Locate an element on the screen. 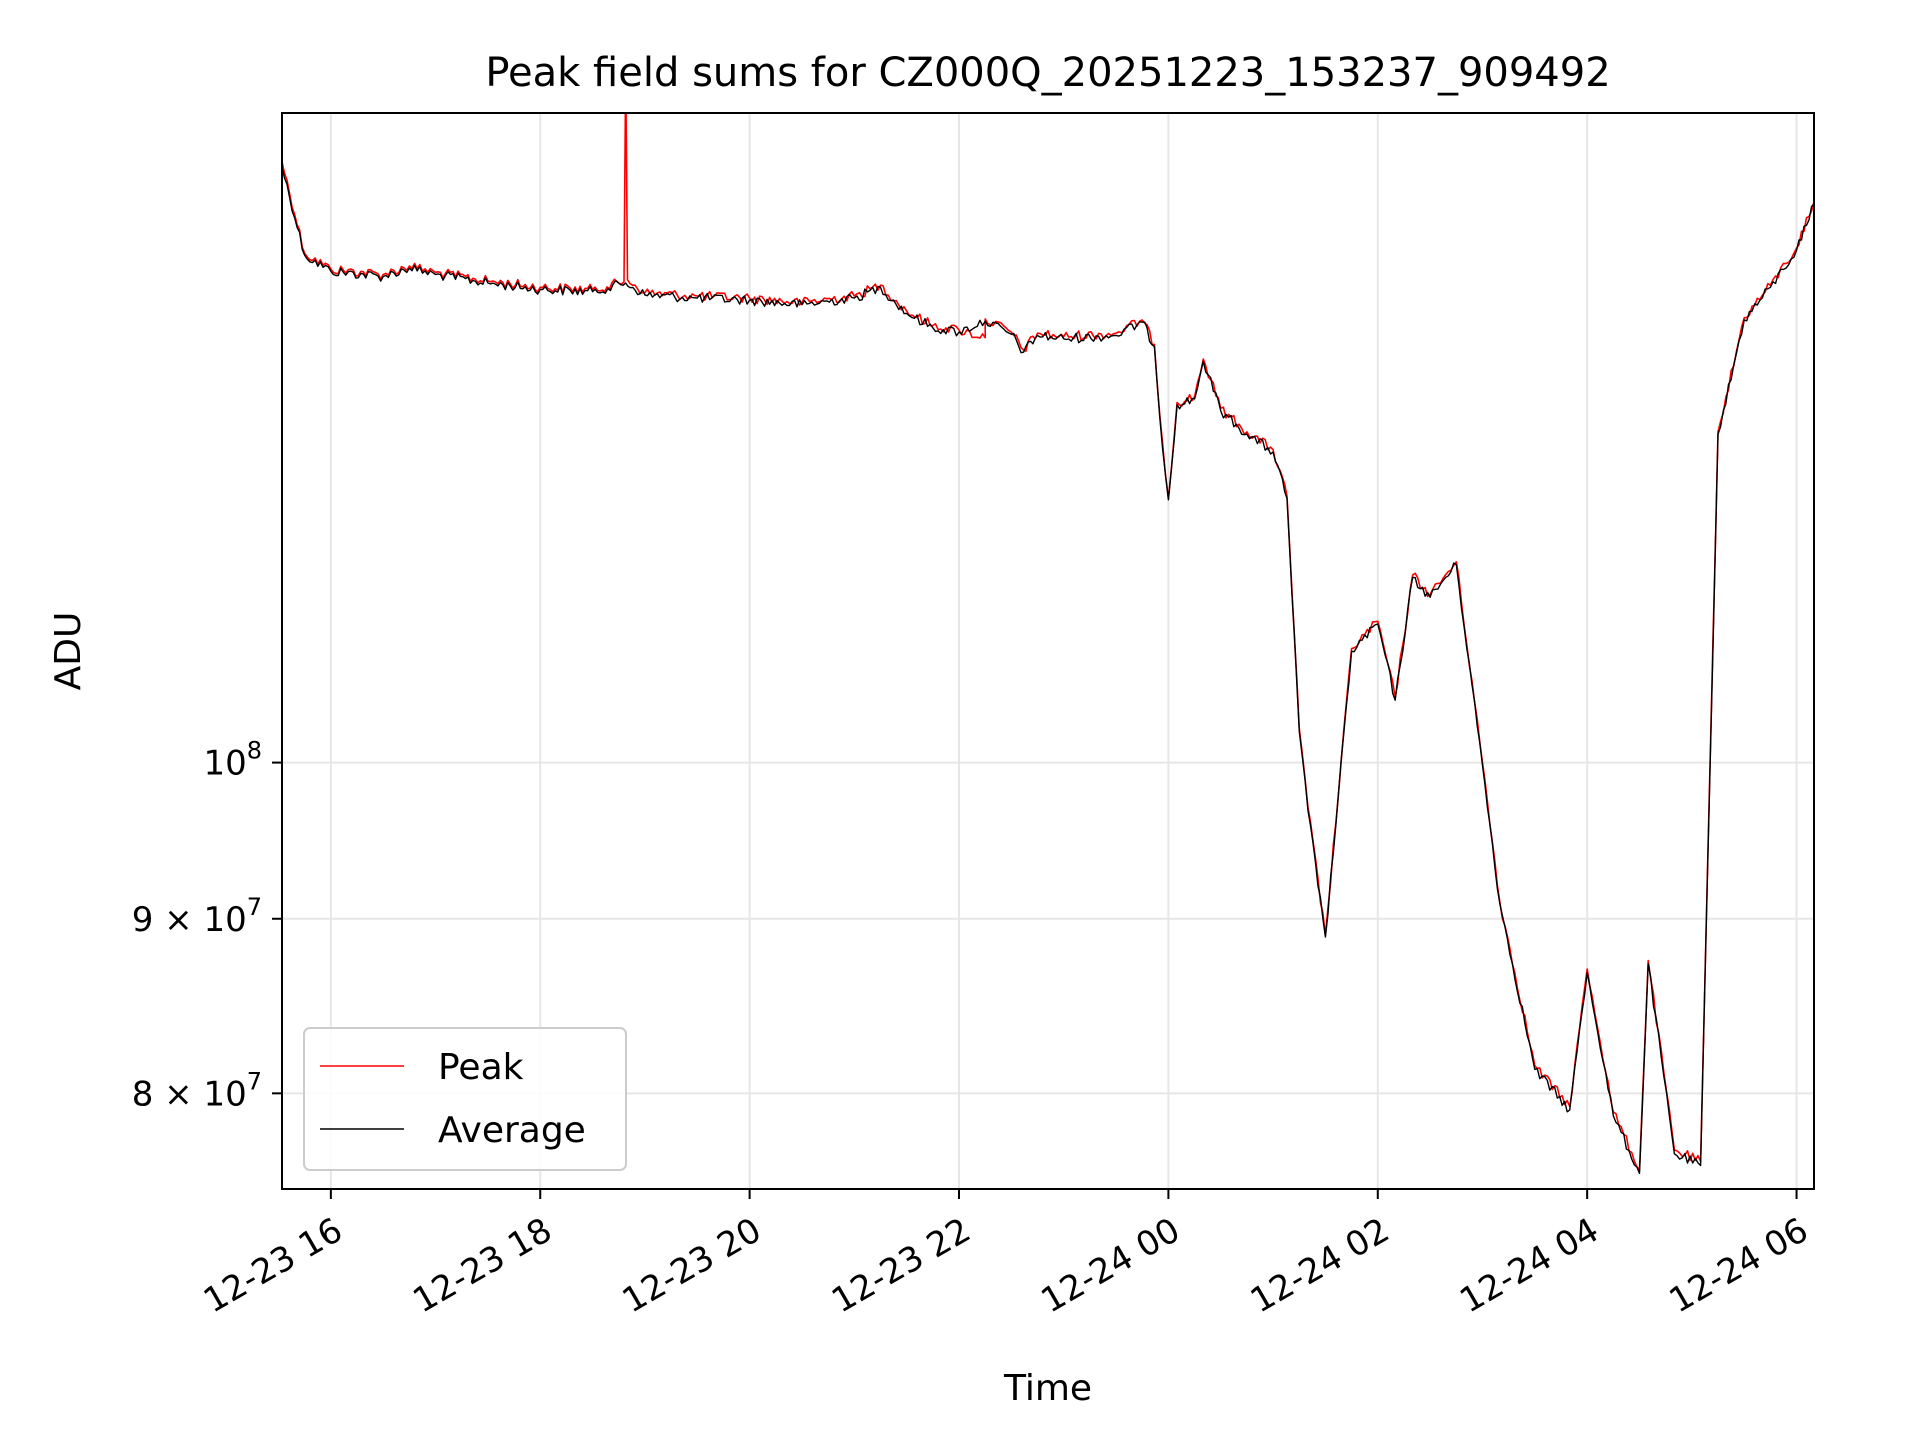  y-tick-label: 108 is located at coordinates (232, 760).